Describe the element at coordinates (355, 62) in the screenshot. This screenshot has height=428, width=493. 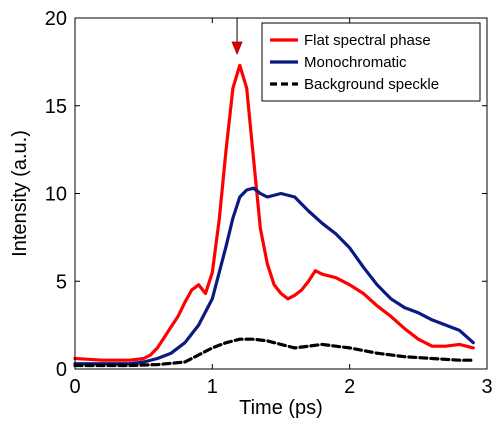
I see `legend-label: Monochromatic` at that location.